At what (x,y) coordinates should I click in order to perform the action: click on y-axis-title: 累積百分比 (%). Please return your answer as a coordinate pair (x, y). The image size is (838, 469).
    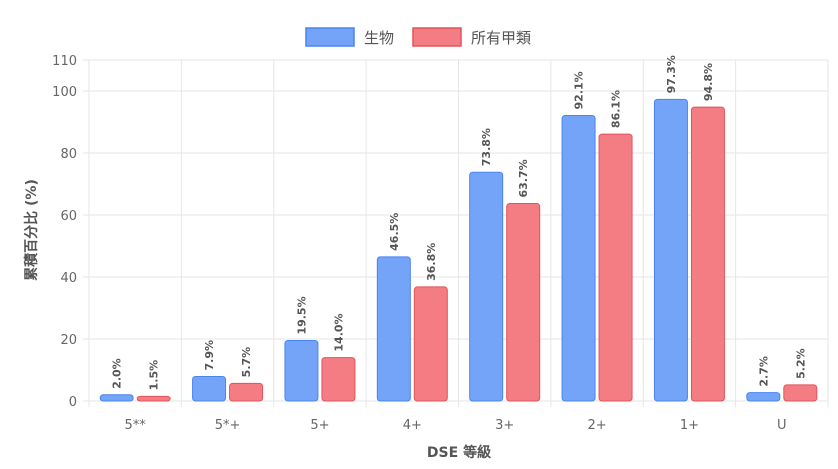
    Looking at the image, I should click on (31, 230).